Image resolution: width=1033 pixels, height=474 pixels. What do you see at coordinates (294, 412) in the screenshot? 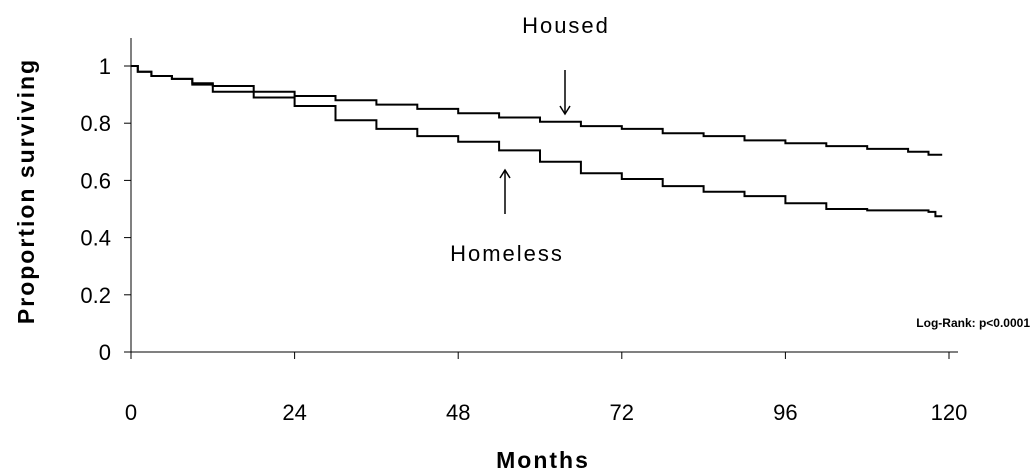
I see `x-tick-label: 24` at bounding box center [294, 412].